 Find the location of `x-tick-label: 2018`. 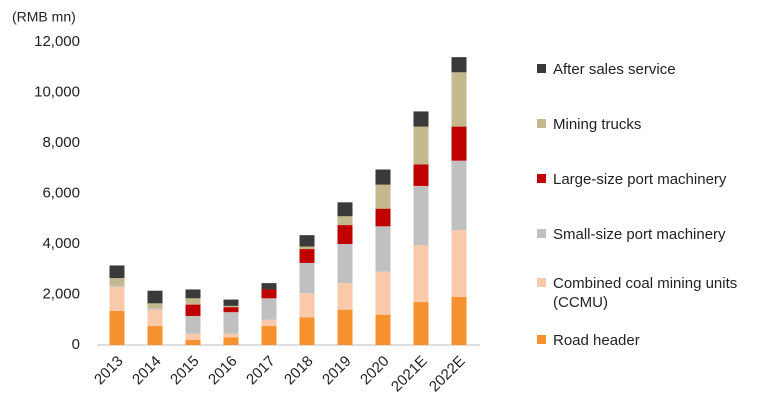

x-tick-label: 2018 is located at coordinates (299, 371).